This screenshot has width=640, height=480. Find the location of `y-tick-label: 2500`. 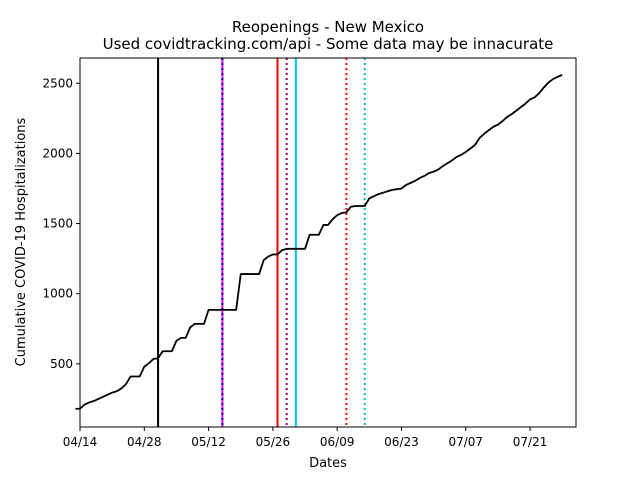

y-tick-label: 2500 is located at coordinates (57, 83).